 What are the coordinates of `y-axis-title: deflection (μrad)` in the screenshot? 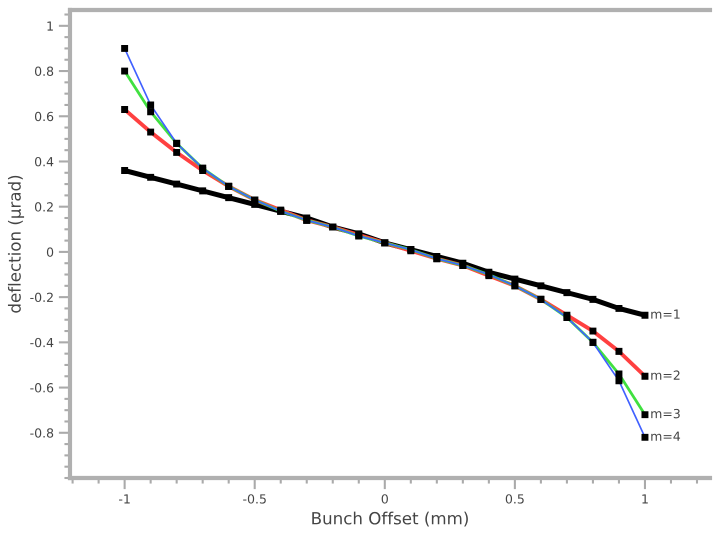 It's located at (16, 244).